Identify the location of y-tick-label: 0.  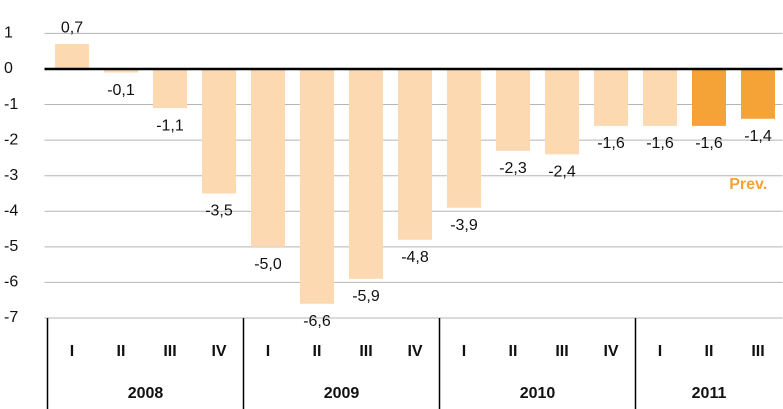
(8, 68).